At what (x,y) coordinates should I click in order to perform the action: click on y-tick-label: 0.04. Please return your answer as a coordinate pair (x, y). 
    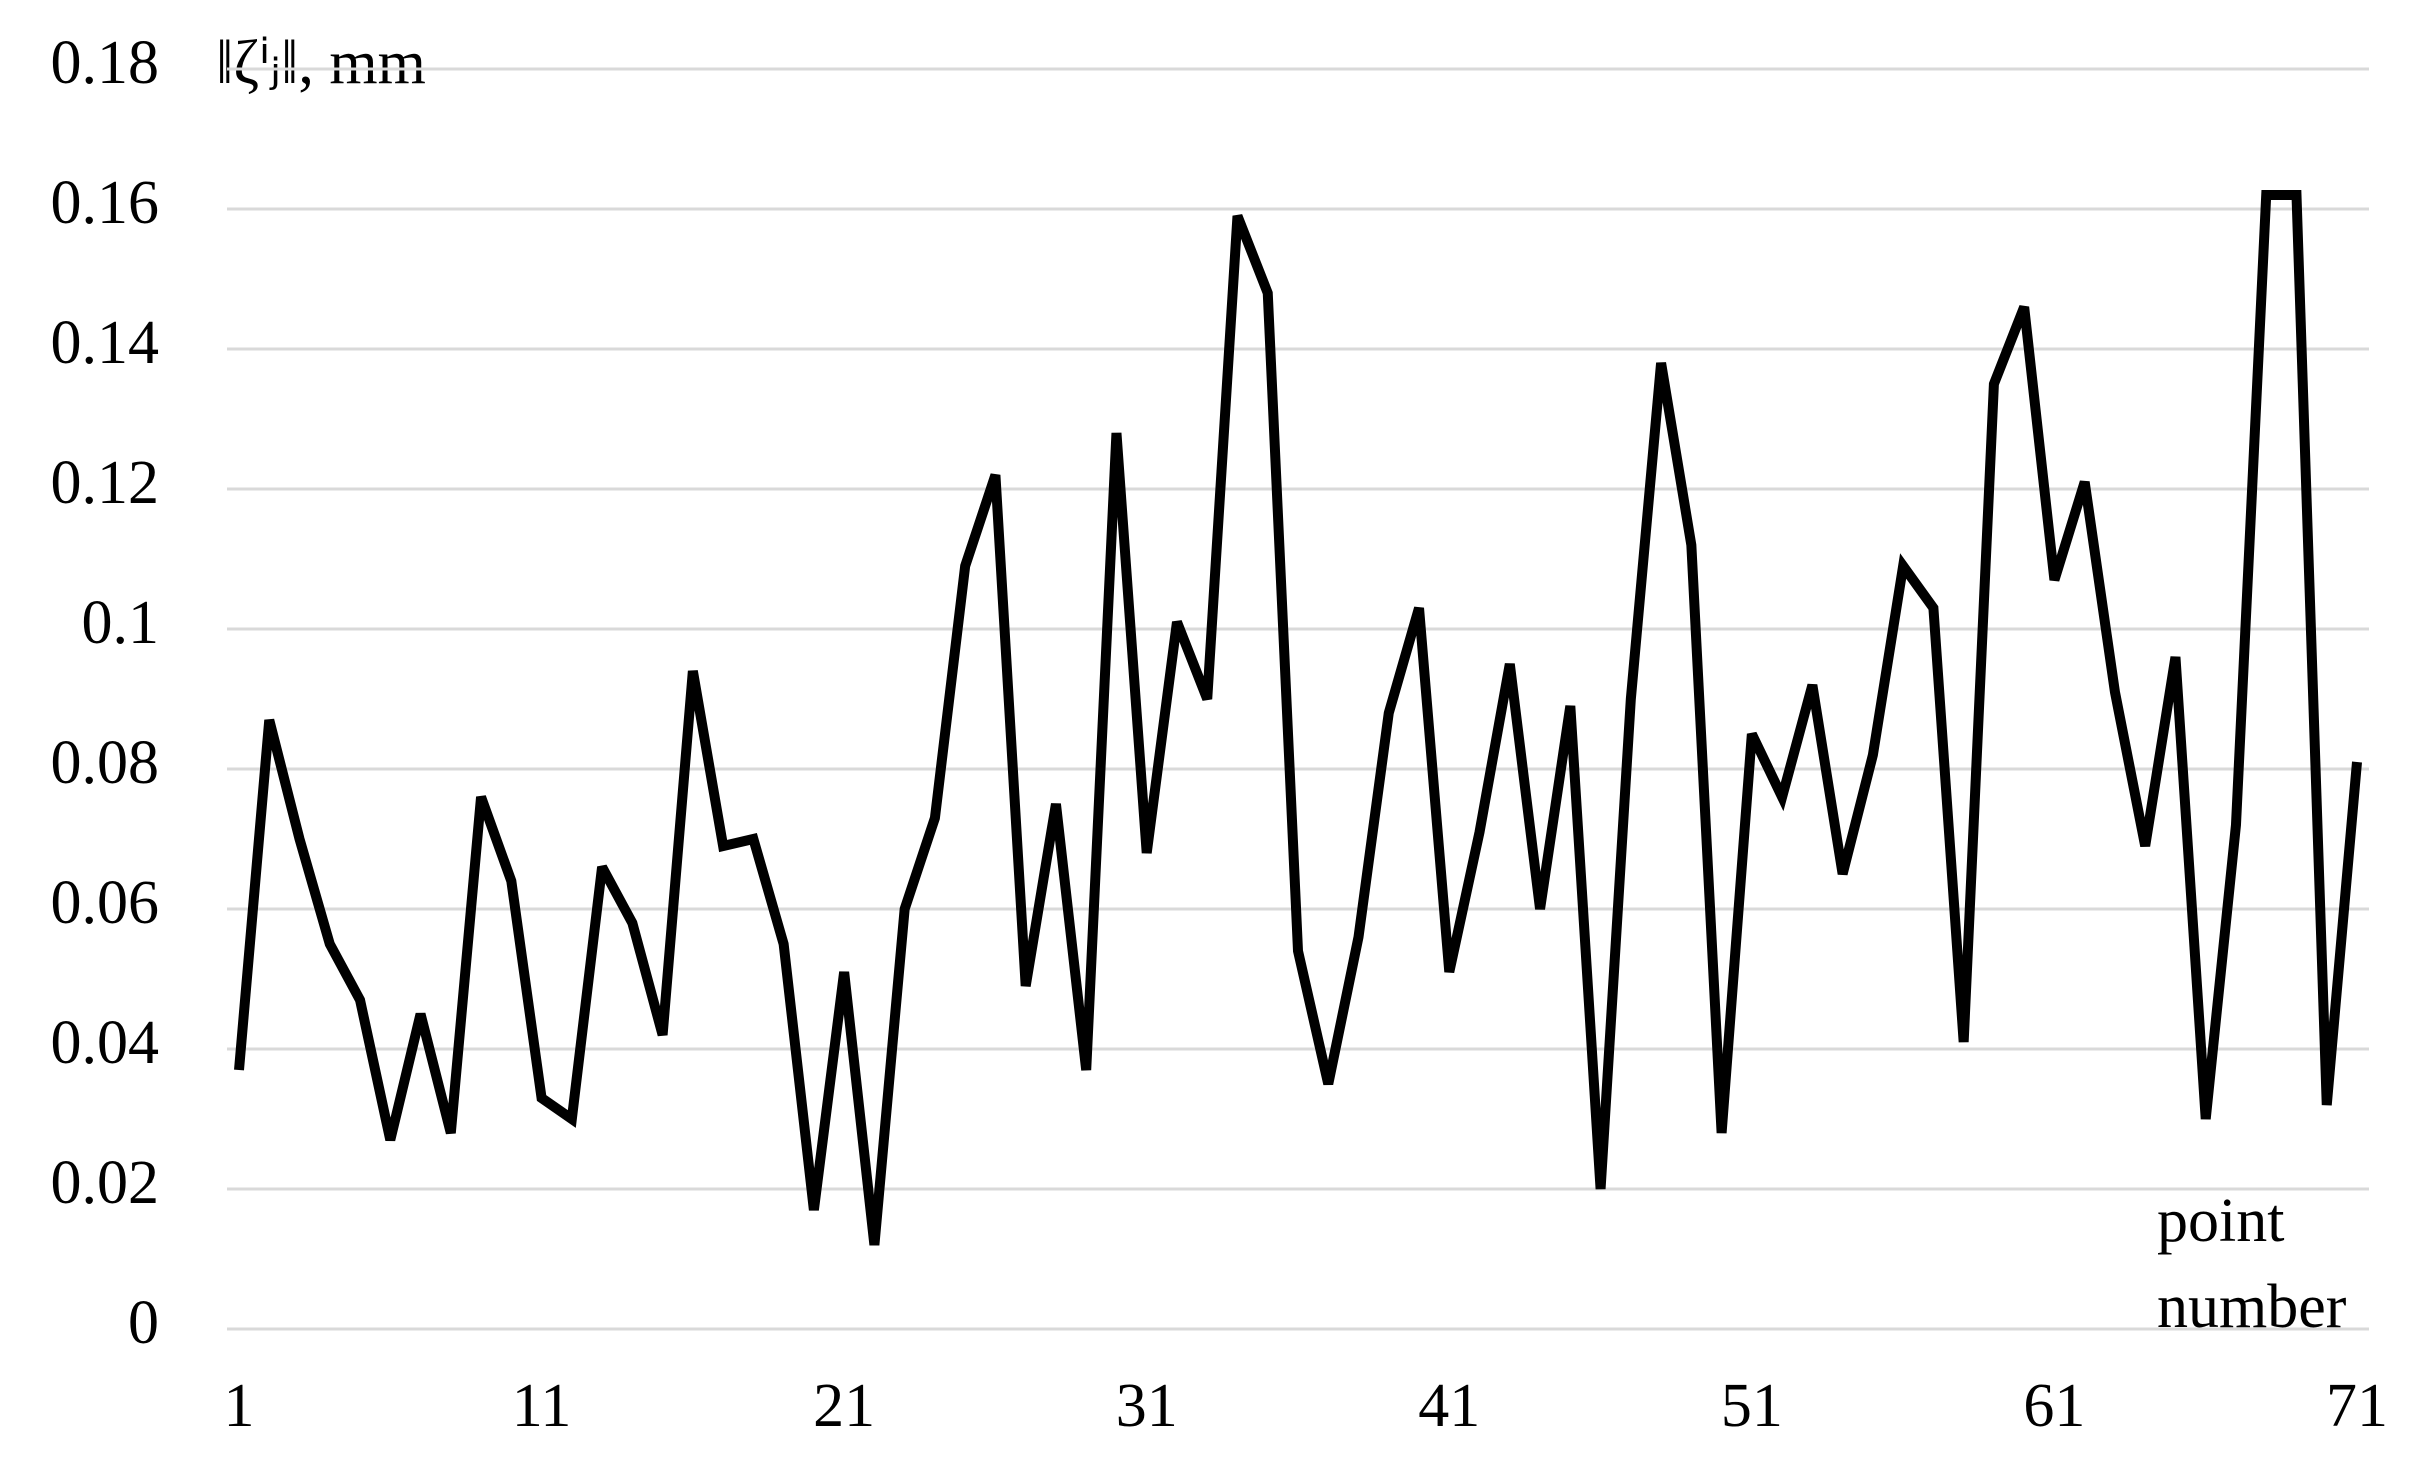
    Looking at the image, I should click on (105, 1043).